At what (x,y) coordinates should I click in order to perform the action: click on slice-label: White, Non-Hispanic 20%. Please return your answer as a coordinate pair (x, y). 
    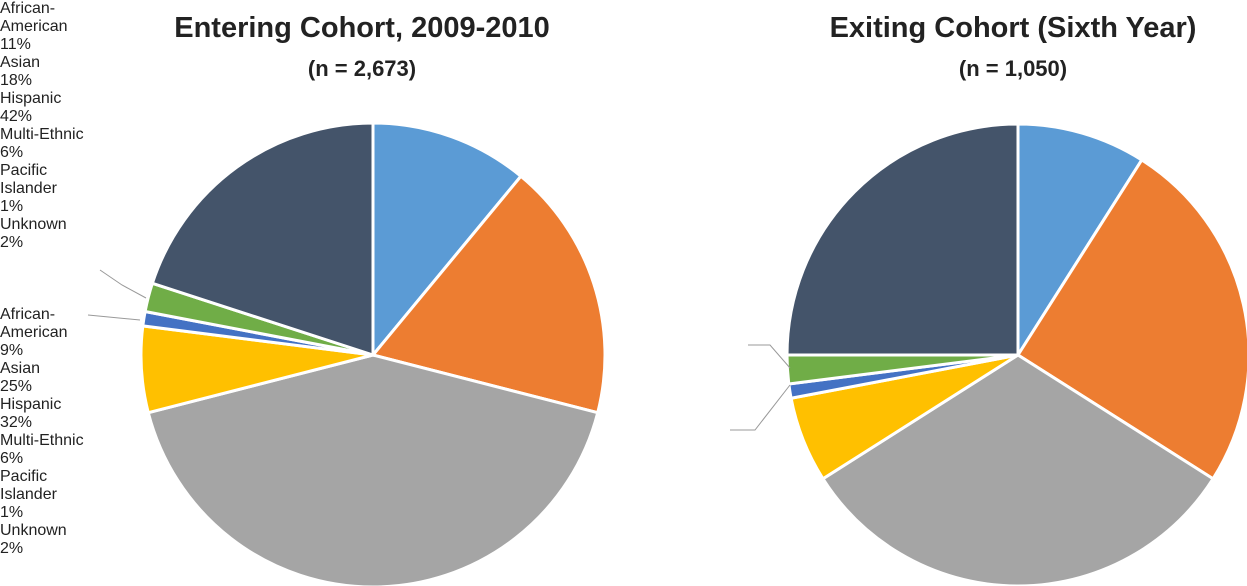
    Looking at the image, I should click on (47, 279).